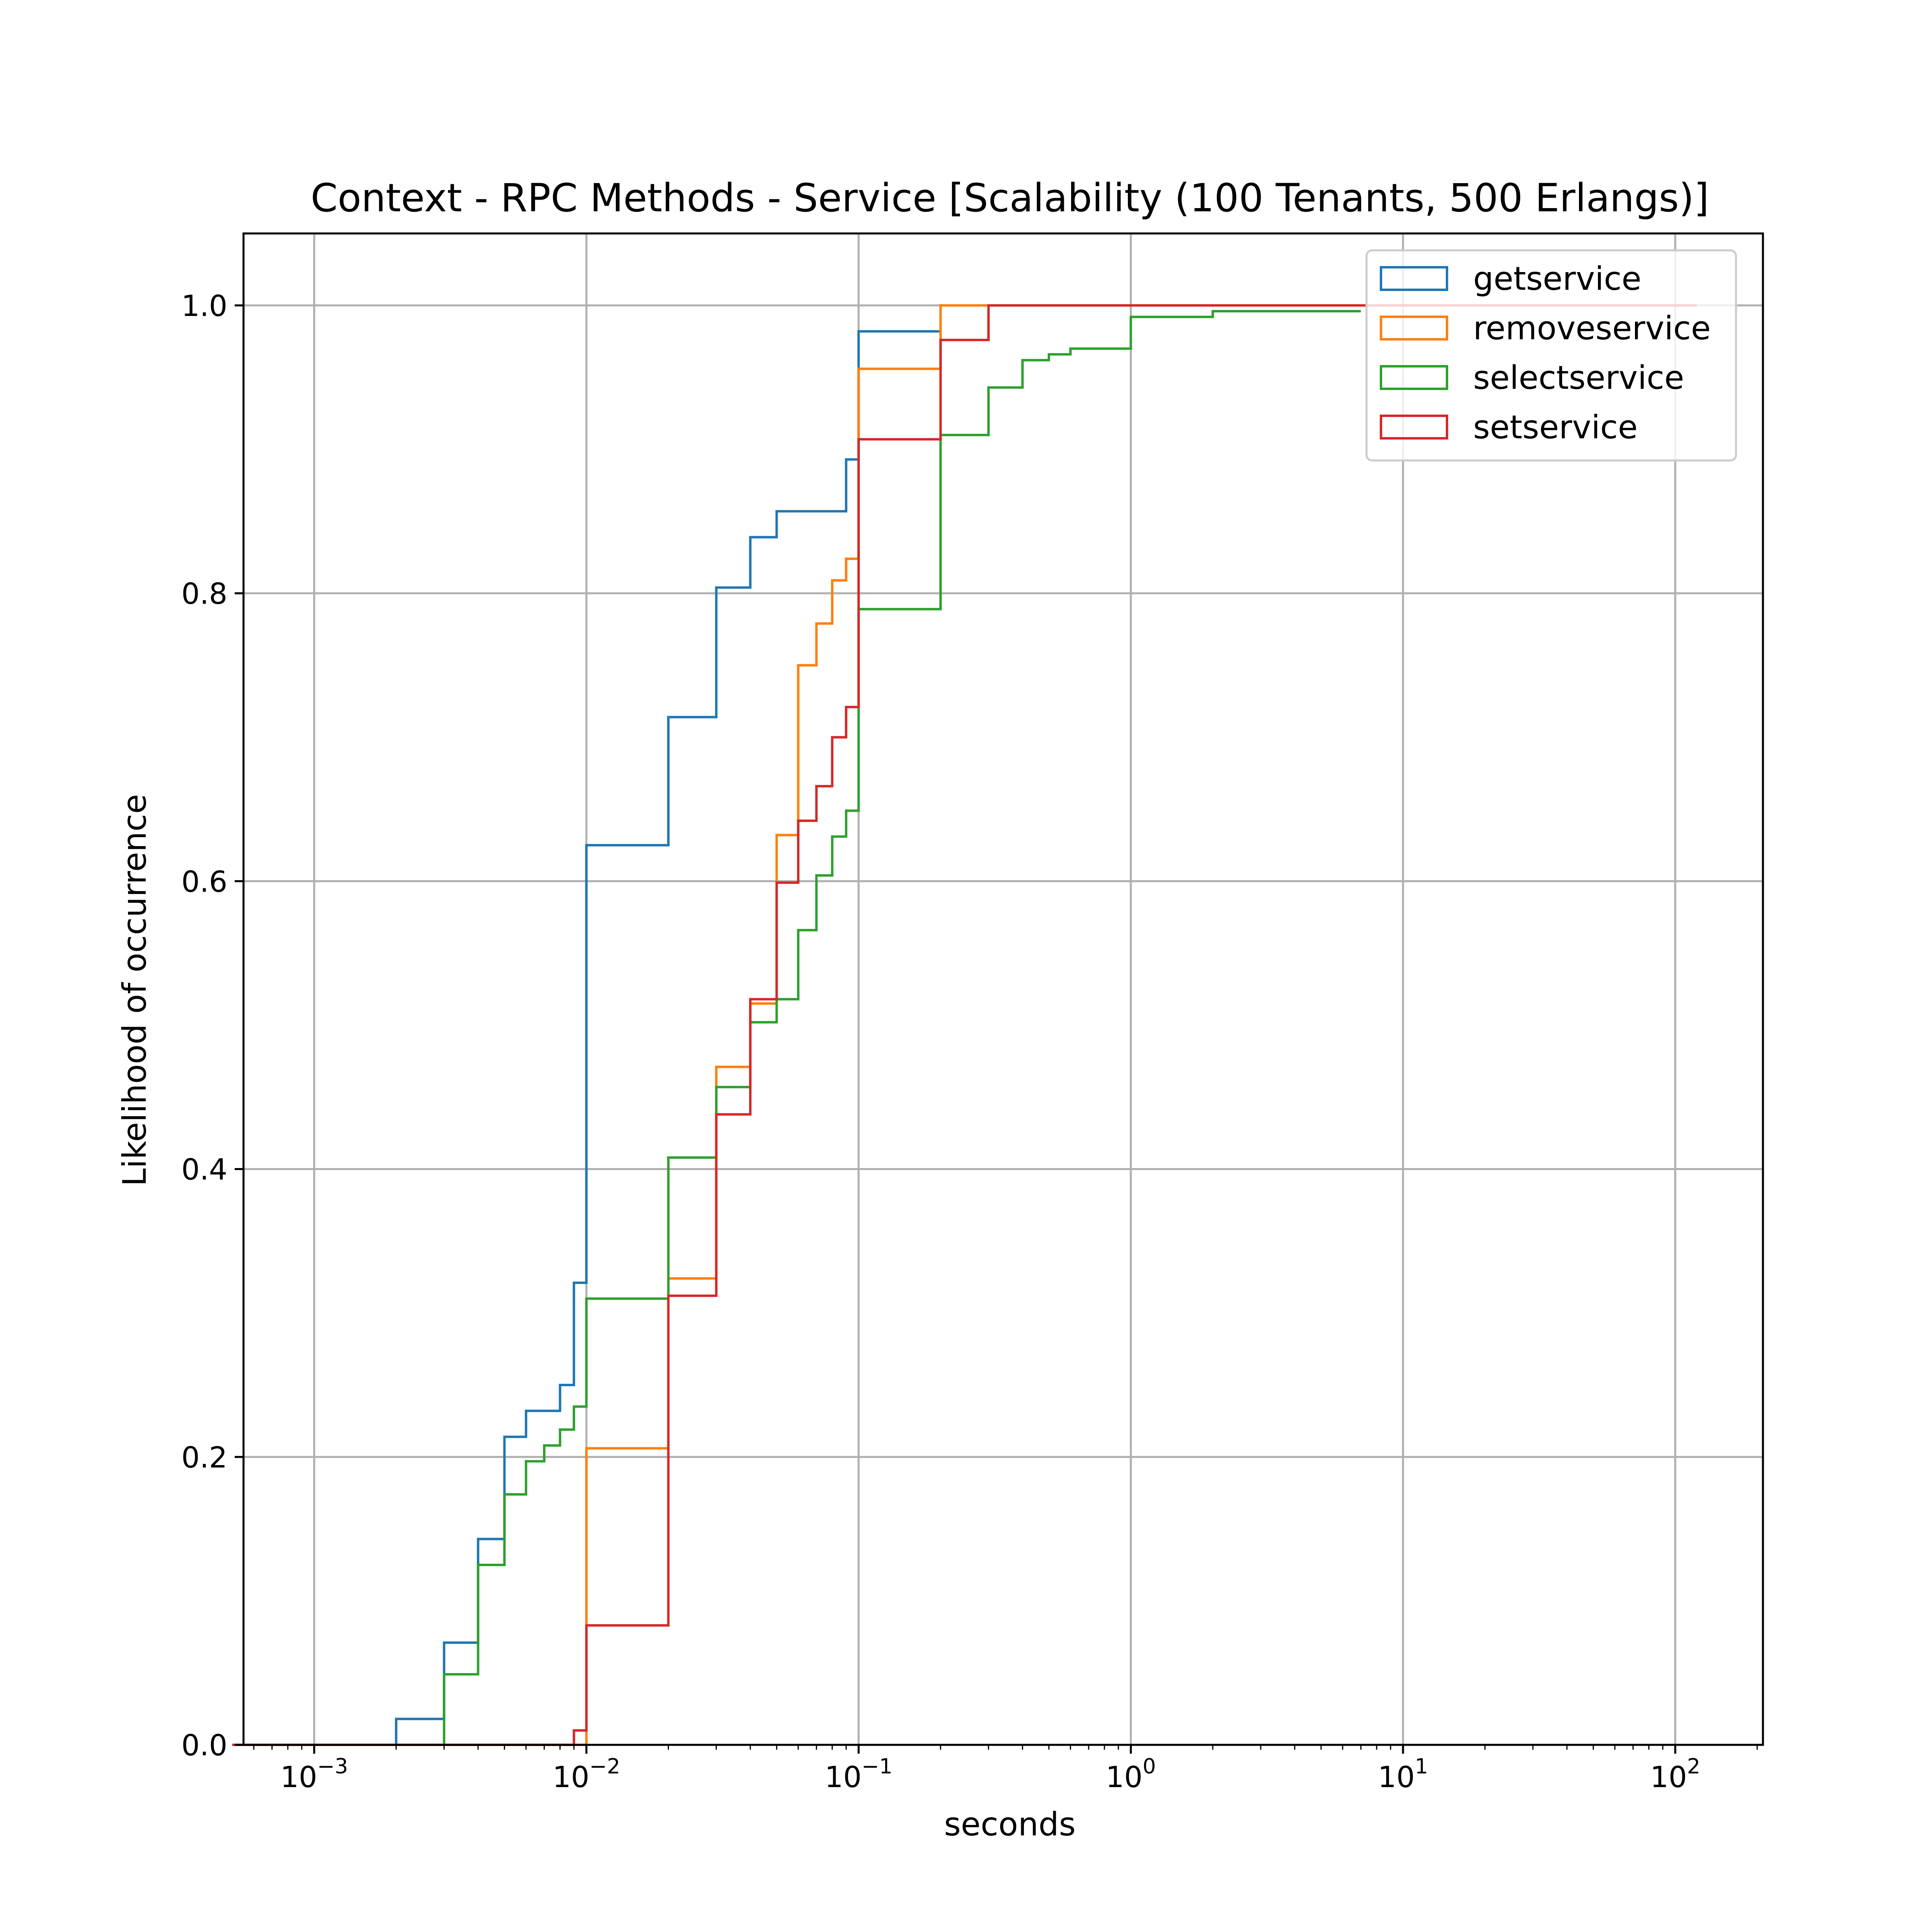 The height and width of the screenshot is (1932, 1932). Describe the element at coordinates (134, 990) in the screenshot. I see `y-axis-label: Likelihood of occurrence` at that location.